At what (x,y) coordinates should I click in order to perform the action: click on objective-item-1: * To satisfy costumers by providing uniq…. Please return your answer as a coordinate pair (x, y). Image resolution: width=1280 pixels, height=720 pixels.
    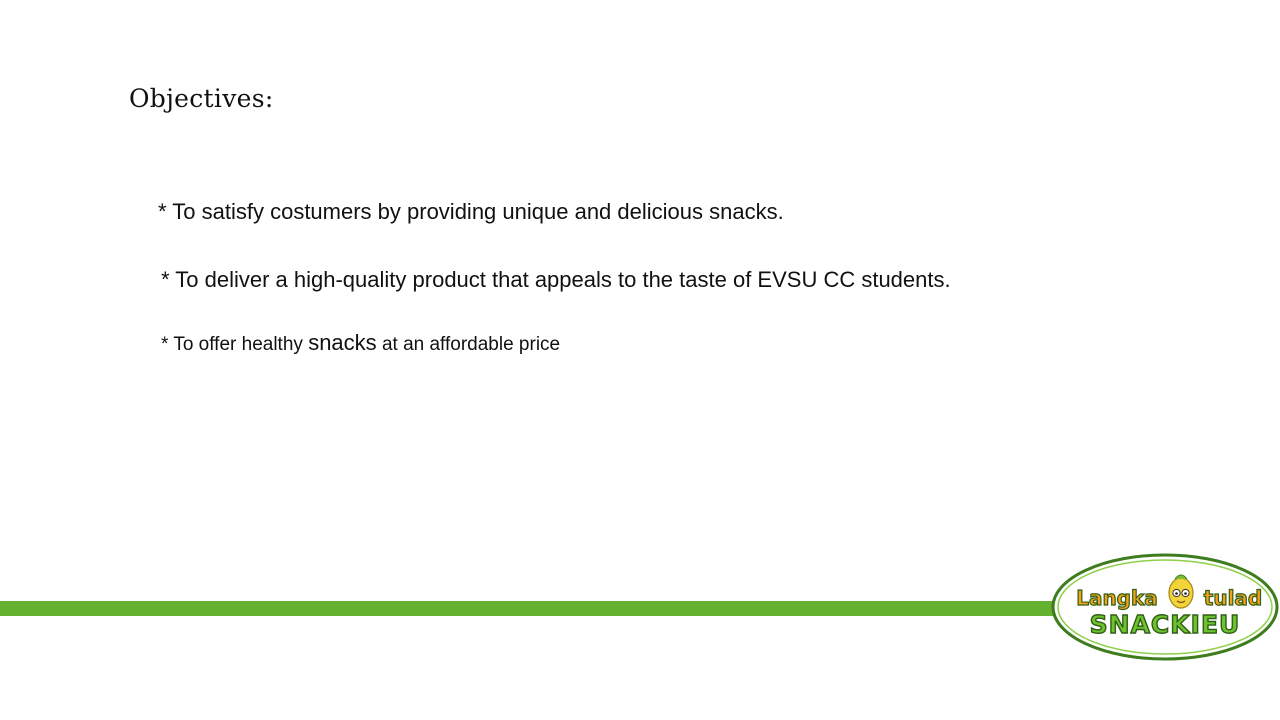
    Looking at the image, I should click on (471, 211).